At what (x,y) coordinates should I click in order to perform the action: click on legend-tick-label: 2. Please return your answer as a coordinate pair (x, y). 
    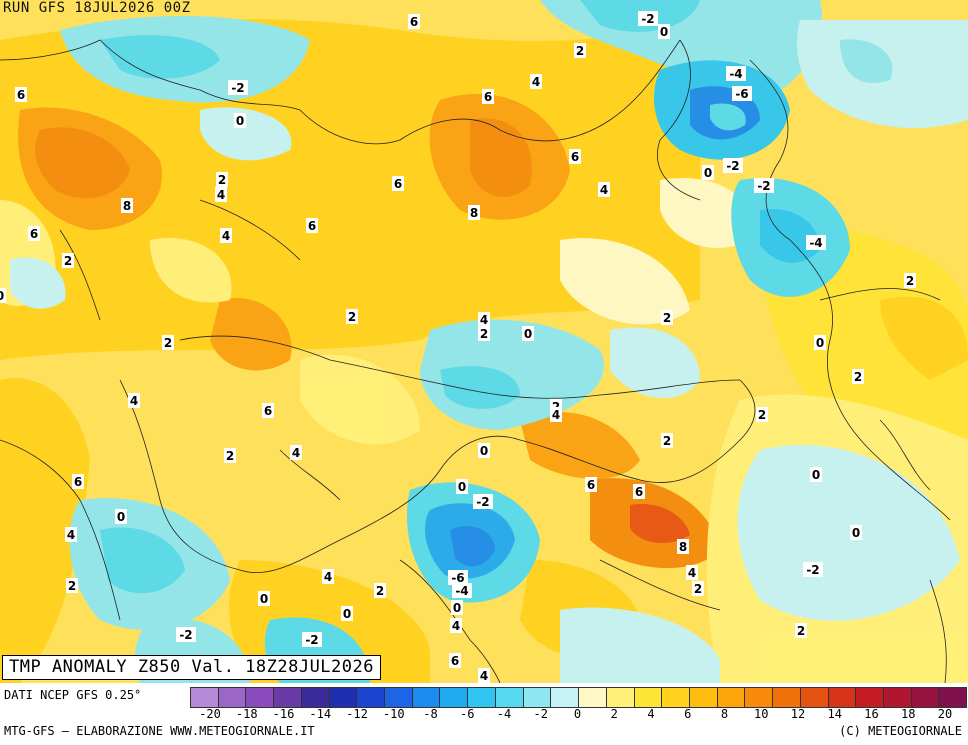
    Looking at the image, I should click on (614, 714).